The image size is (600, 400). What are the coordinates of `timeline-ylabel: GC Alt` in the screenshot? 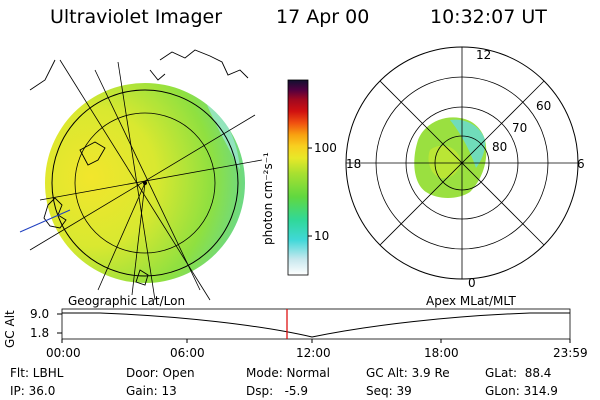 It's located at (10, 329).